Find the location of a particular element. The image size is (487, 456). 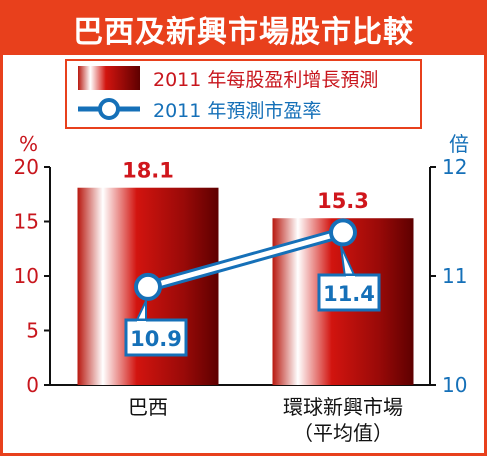

category-label: 環球新興市場 is located at coordinates (343, 407).